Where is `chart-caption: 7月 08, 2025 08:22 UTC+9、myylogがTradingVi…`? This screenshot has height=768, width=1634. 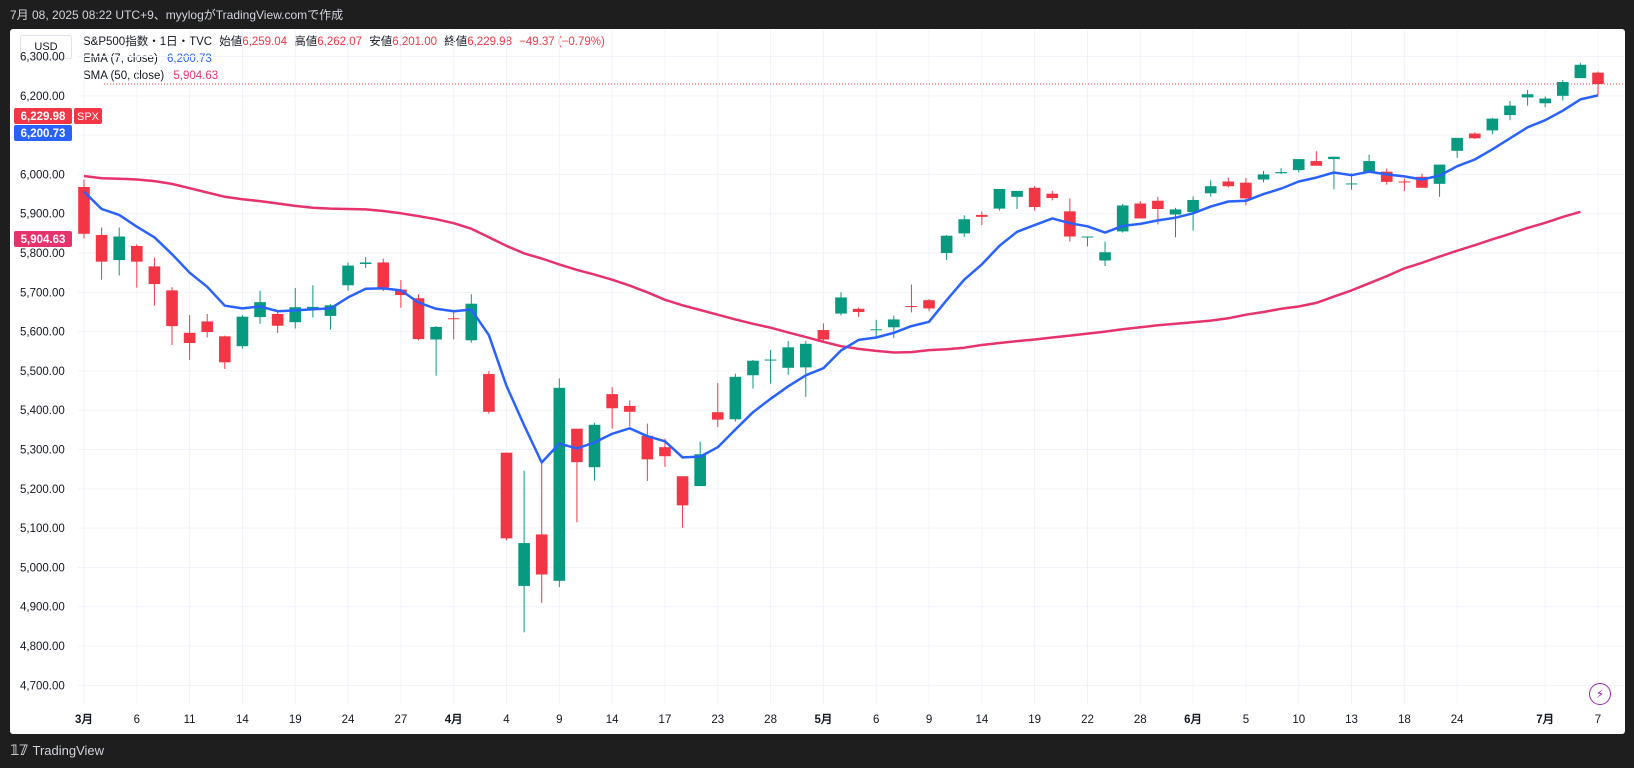
chart-caption: 7月 08, 2025 08:22 UTC+9、myylogがTradingVi… is located at coordinates (177, 15).